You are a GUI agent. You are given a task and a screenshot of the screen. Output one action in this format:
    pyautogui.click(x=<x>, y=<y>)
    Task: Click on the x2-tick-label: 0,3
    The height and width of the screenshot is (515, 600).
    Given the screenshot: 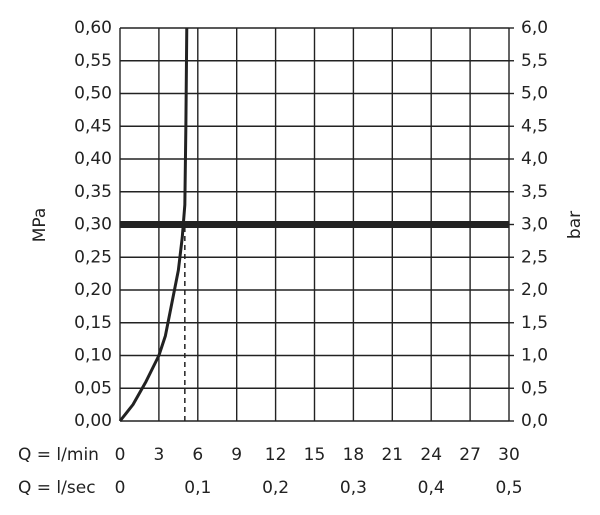 What is the action you would take?
    pyautogui.click(x=353, y=488)
    